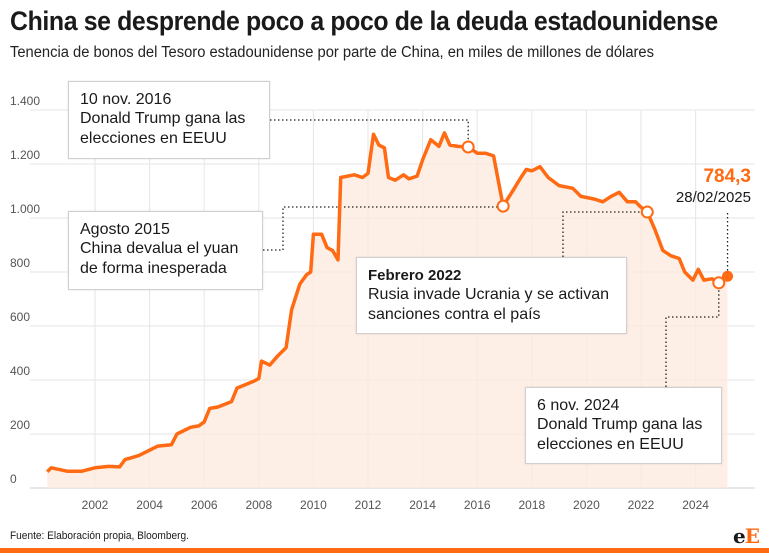  What do you see at coordinates (422, 505) in the screenshot?
I see `x-tick-label: 2014` at bounding box center [422, 505].